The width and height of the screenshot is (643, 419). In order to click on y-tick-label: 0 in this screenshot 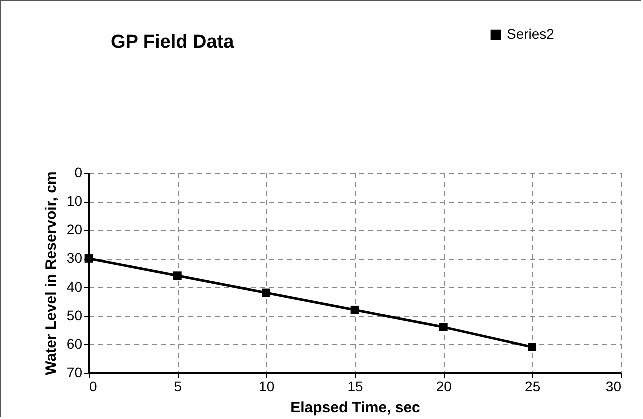, I will do `click(78, 172)`.